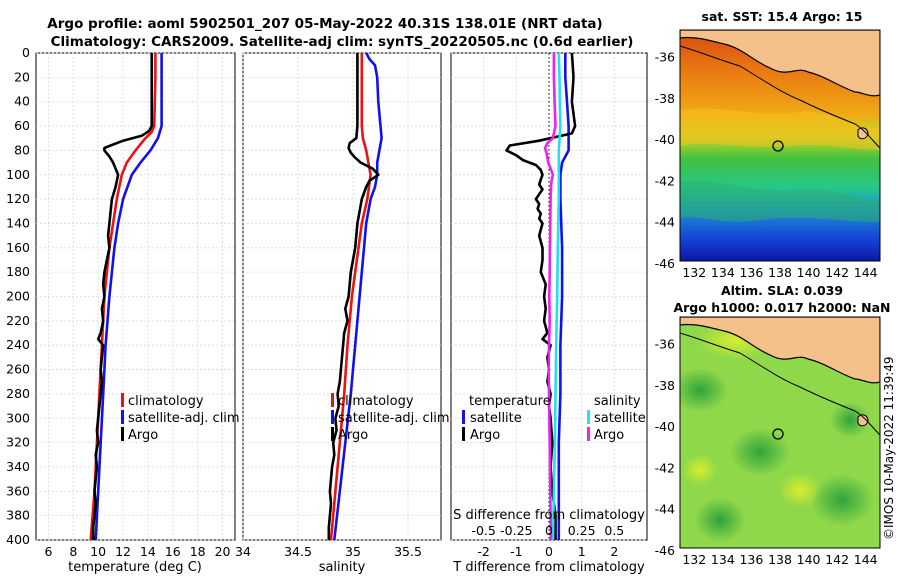  What do you see at coordinates (781, 307) in the screenshot?
I see `sla-map-title-line2: Argo h1000: 0.017 h2000: NaN` at bounding box center [781, 307].